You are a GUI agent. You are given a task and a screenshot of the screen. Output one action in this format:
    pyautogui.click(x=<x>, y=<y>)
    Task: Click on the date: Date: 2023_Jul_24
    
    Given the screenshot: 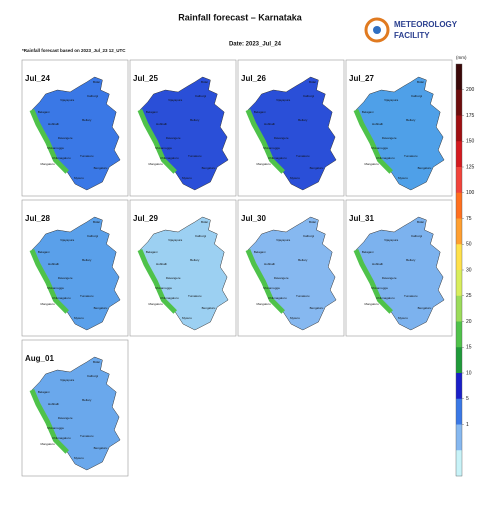 What is the action you would take?
    pyautogui.click(x=255, y=45)
    